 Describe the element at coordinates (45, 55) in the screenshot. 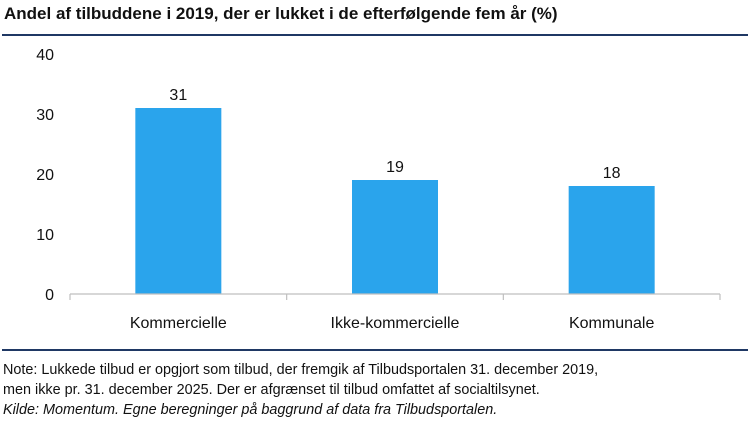

I see `y-tick-label-40: 40` at that location.